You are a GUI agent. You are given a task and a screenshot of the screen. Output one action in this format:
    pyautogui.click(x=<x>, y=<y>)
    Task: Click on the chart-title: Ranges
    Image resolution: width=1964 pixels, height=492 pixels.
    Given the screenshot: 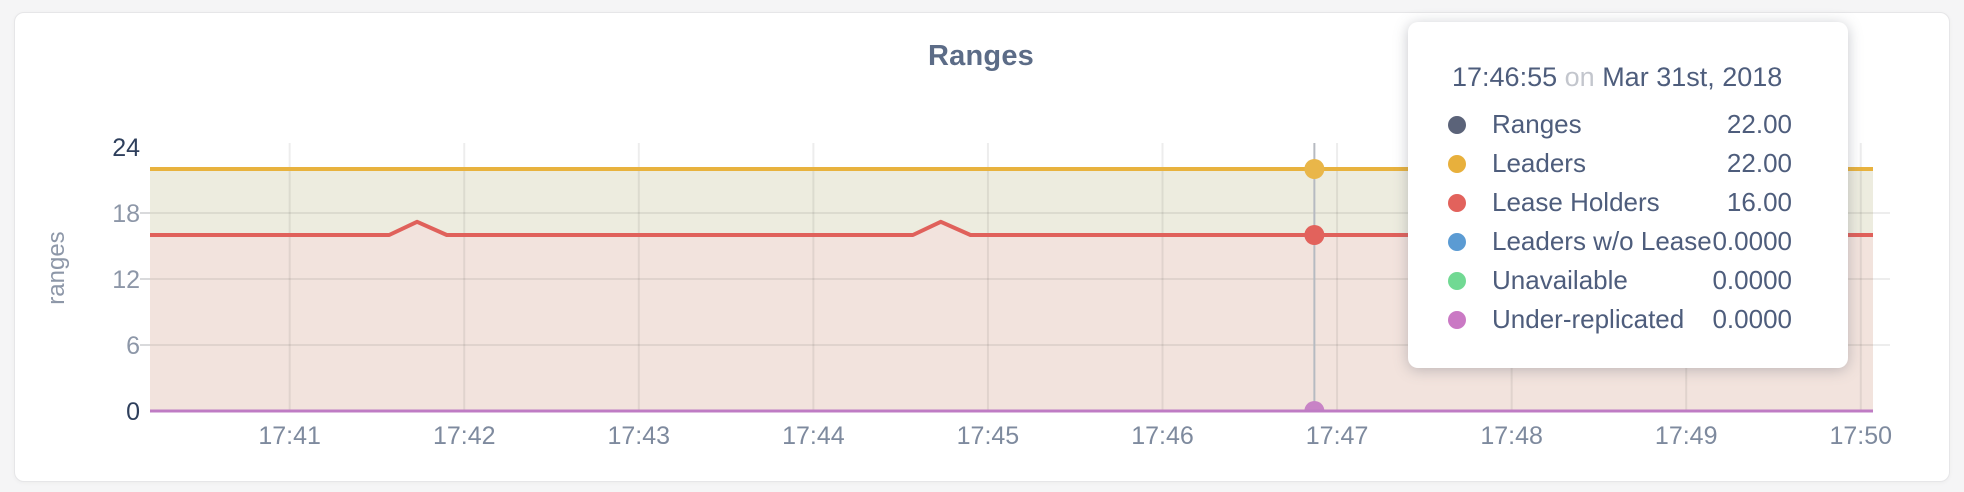 What is the action you would take?
    pyautogui.click(x=981, y=56)
    